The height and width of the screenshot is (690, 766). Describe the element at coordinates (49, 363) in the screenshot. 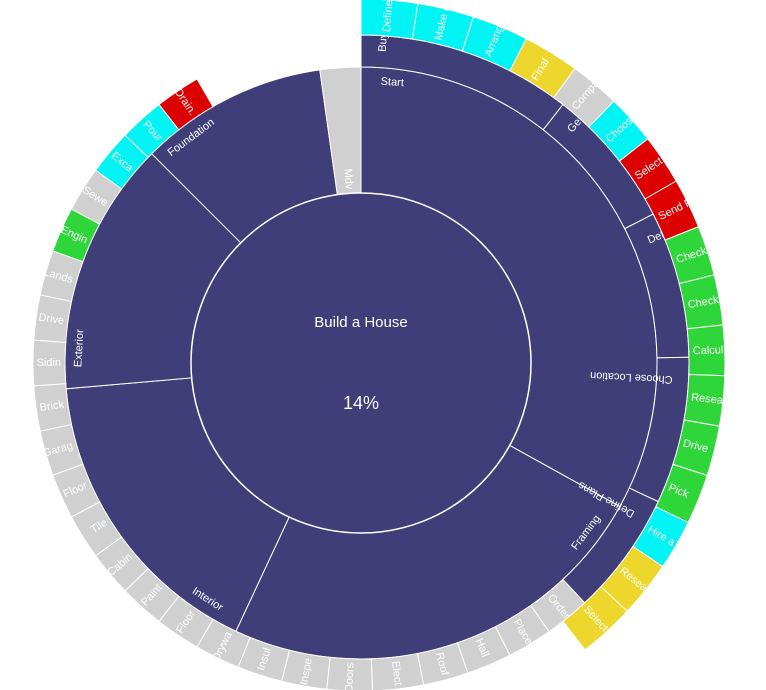

I see `outer1-label-sidin: Sidin` at that location.